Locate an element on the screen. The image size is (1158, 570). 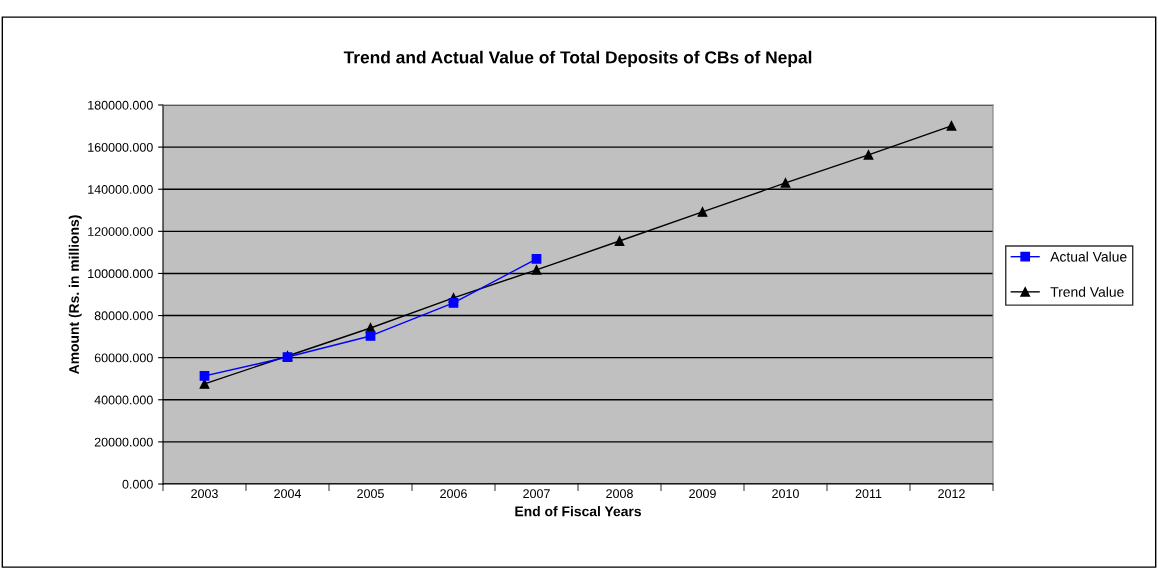
y-tick-label: 60000.000 is located at coordinates (123, 358).